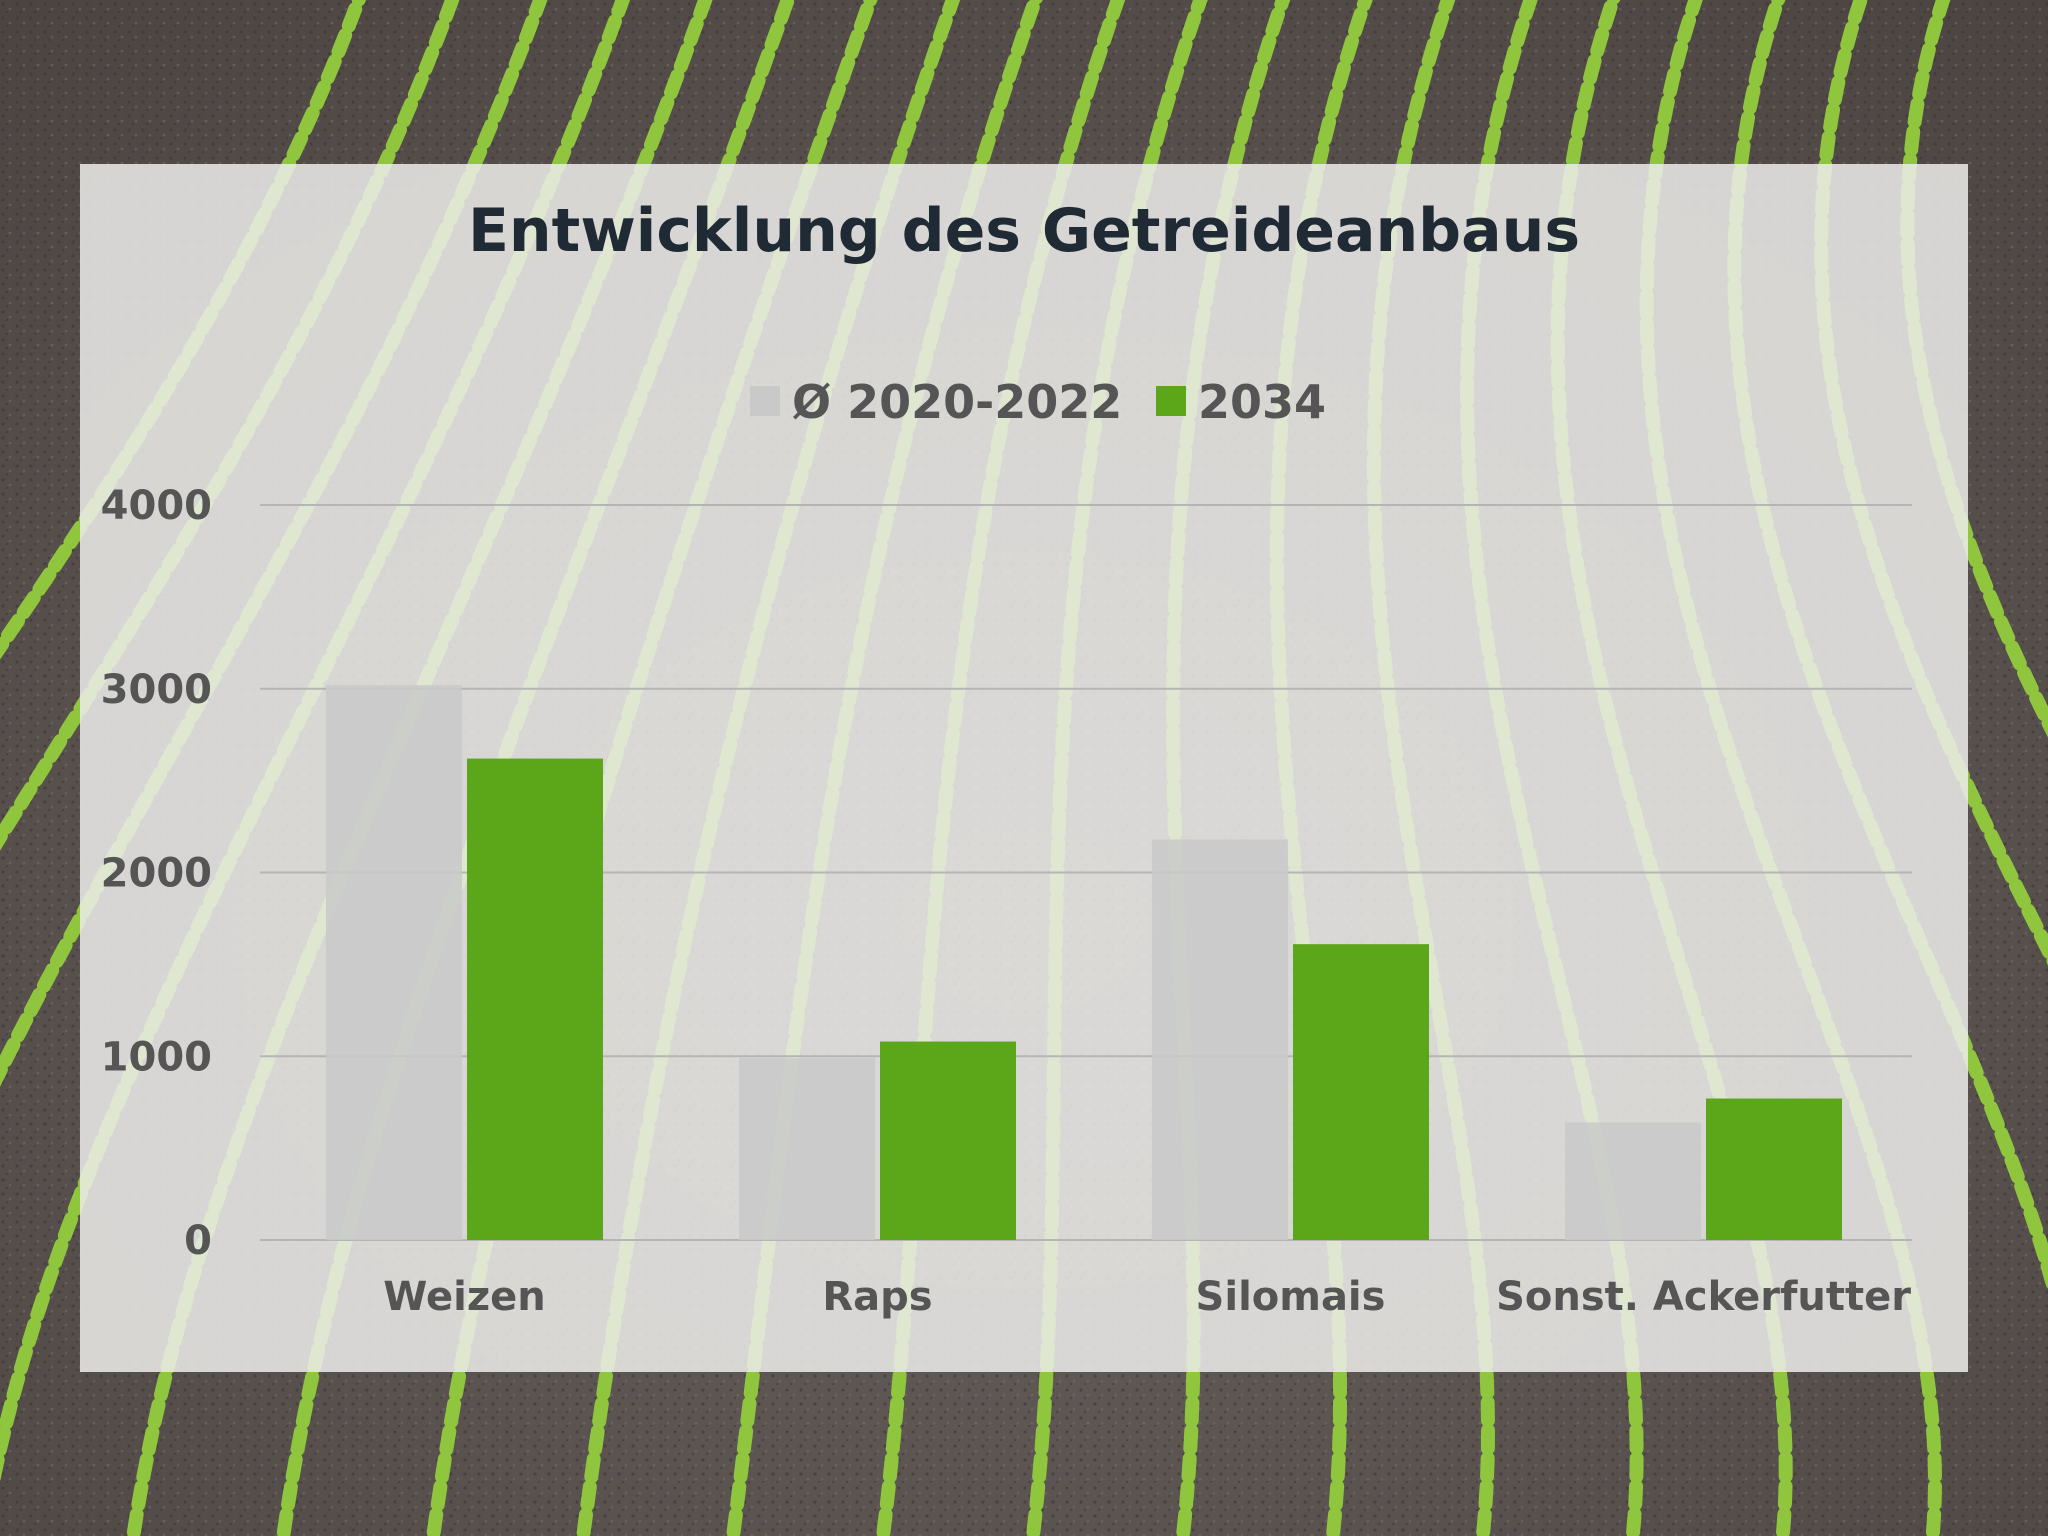 The image size is (2048, 1536). What do you see at coordinates (807, 1149) in the screenshot?
I see `bar-avg-2020-2022-raps` at bounding box center [807, 1149].